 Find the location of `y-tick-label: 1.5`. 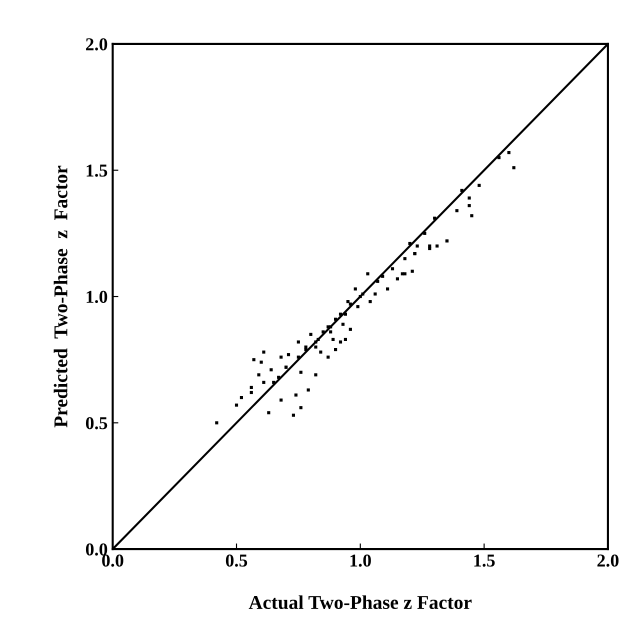

y-tick-label: 1.5 is located at coordinates (97, 170).